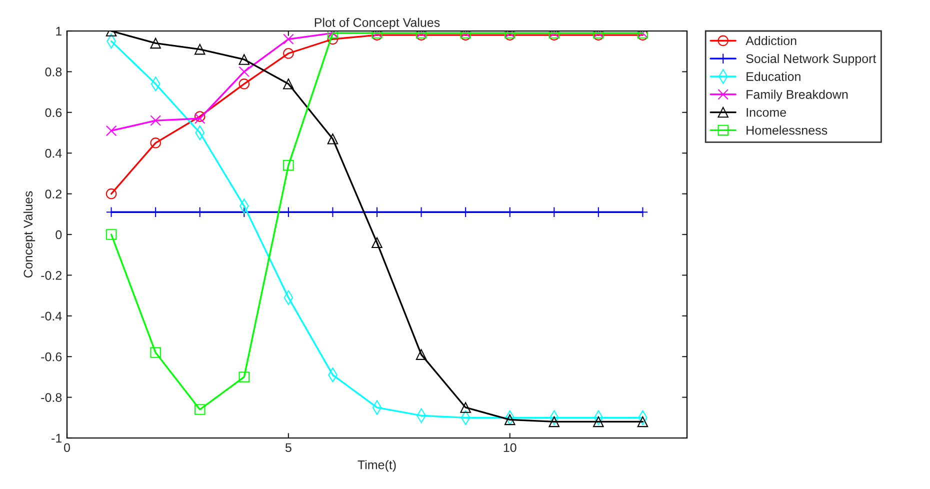 The image size is (930, 489). What do you see at coordinates (51, 316) in the screenshot?
I see `y-tick-label: -0.4` at bounding box center [51, 316].